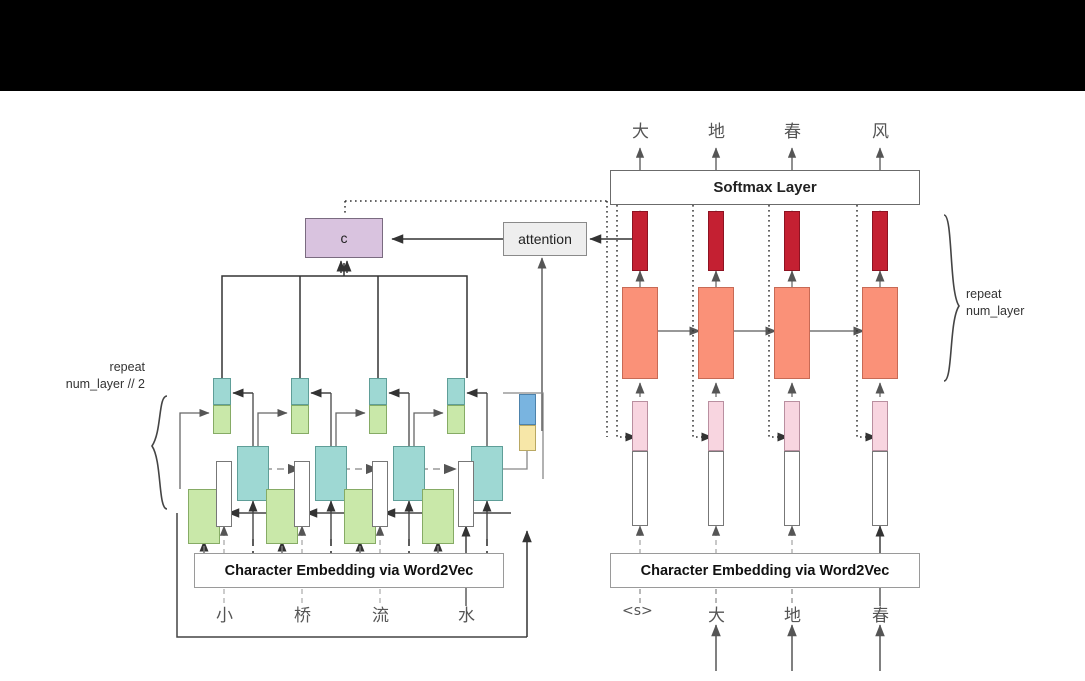 Image resolution: width=1085 pixels, height=681 pixels. Describe the element at coordinates (159, 452) in the screenshot. I see `encoder-brace` at that location.